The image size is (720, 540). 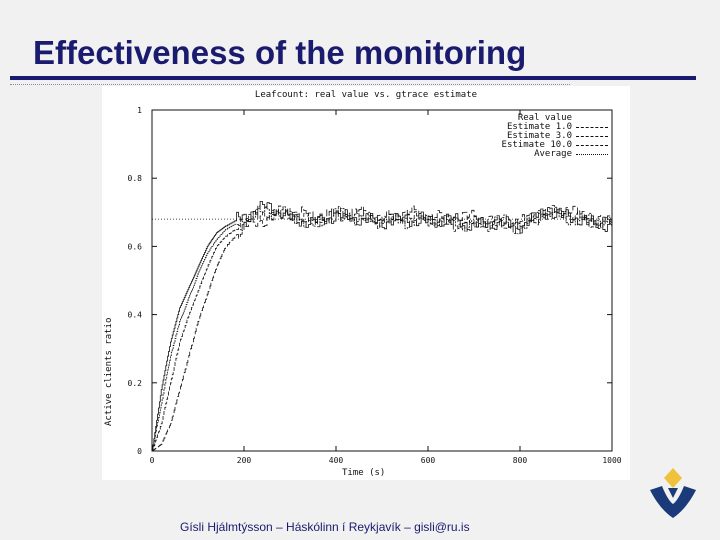 I want to click on legend-entry: Estimate 1.0, so click(x=555, y=127).